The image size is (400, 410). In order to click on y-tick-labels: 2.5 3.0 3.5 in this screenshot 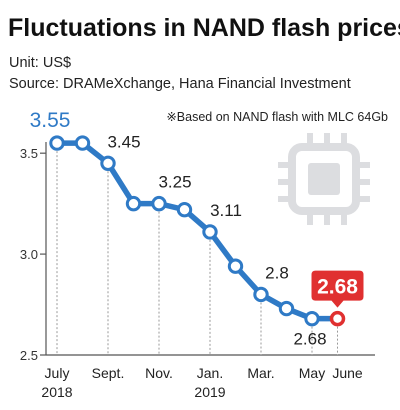, I will do `click(29, 254)`.